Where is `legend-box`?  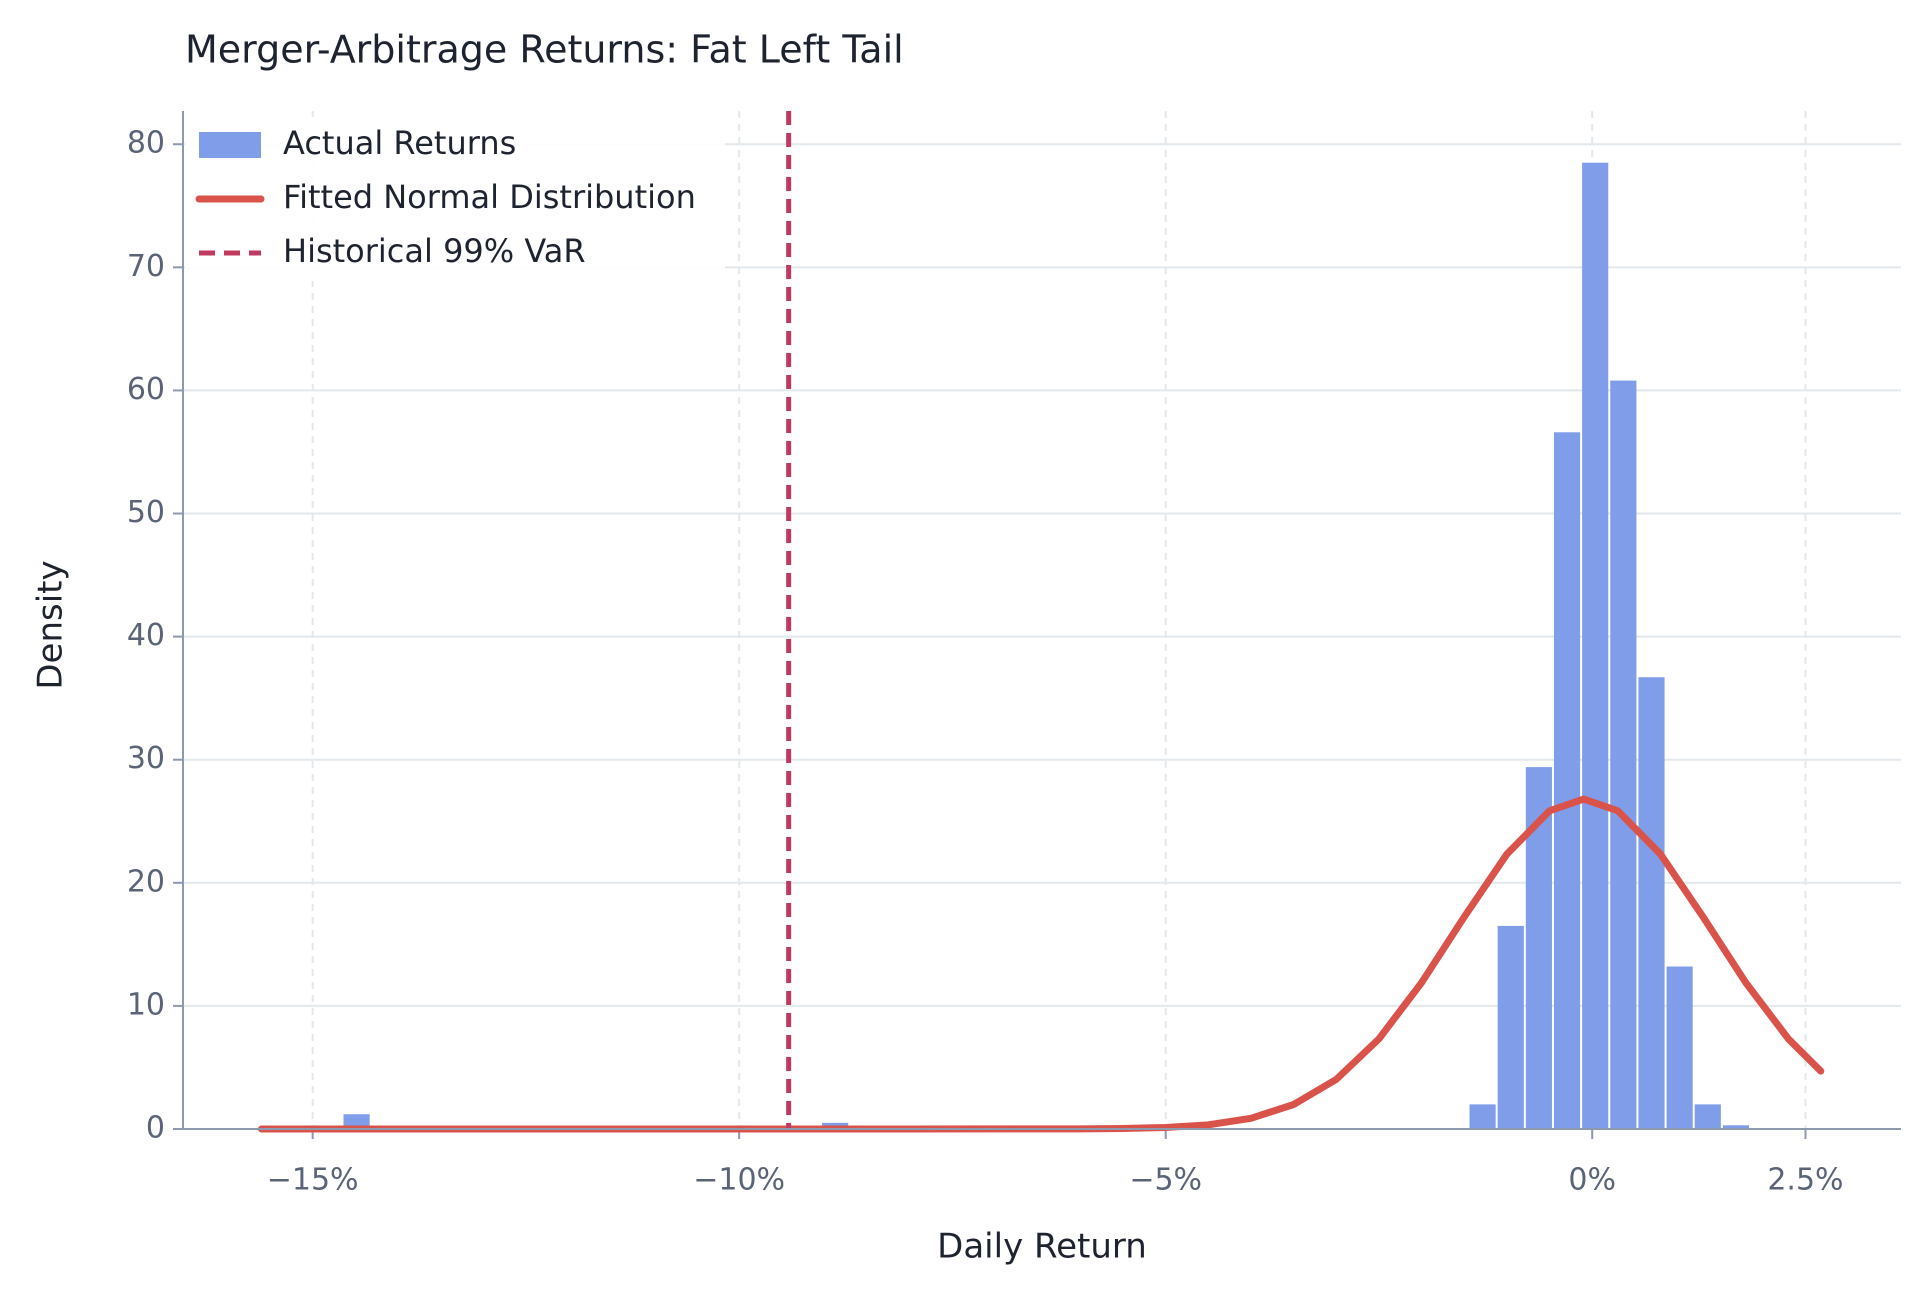
legend-box is located at coordinates (455, 199).